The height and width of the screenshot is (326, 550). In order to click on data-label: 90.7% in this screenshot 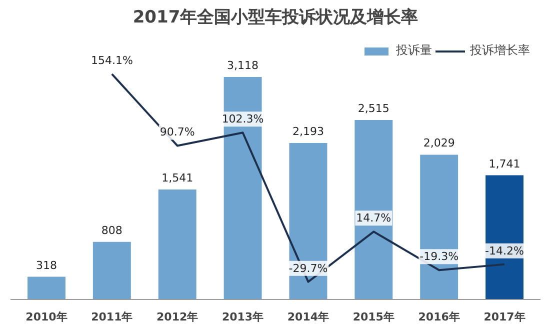, I will do `click(177, 132)`.